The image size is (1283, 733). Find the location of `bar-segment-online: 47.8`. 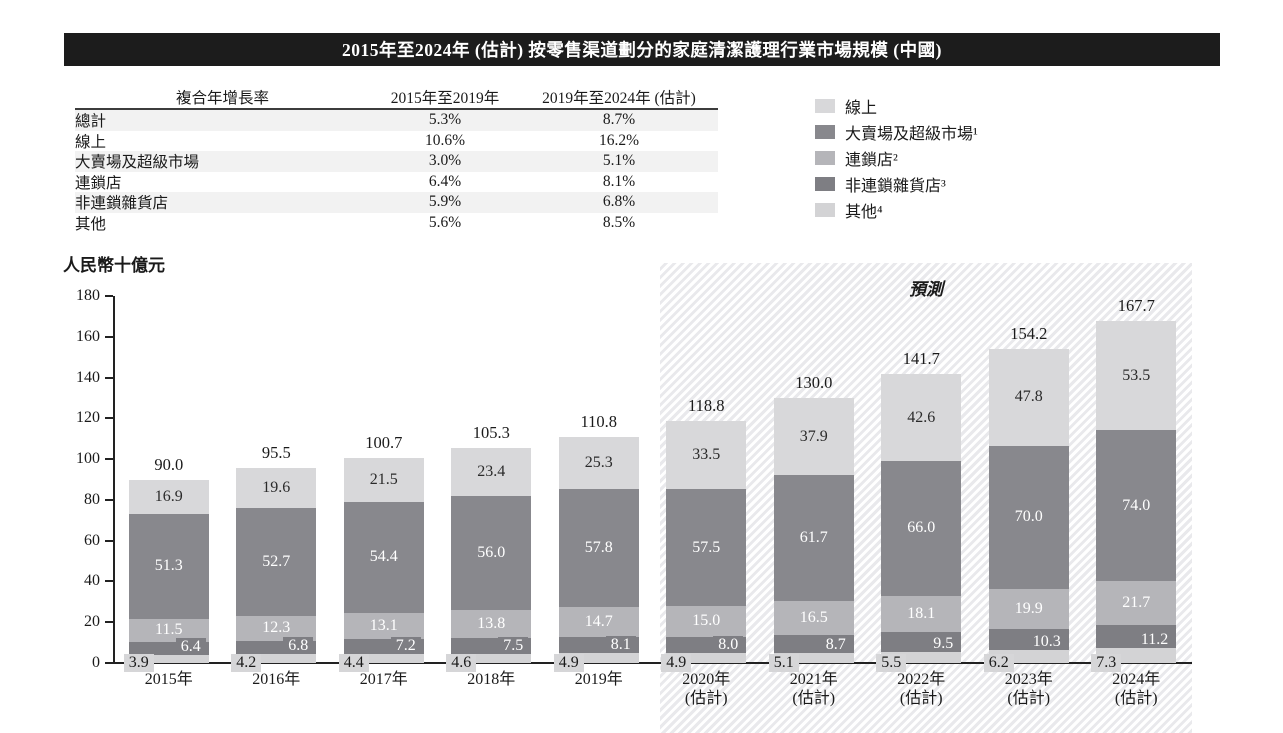

bar-segment-online: 47.8 is located at coordinates (1028, 397).